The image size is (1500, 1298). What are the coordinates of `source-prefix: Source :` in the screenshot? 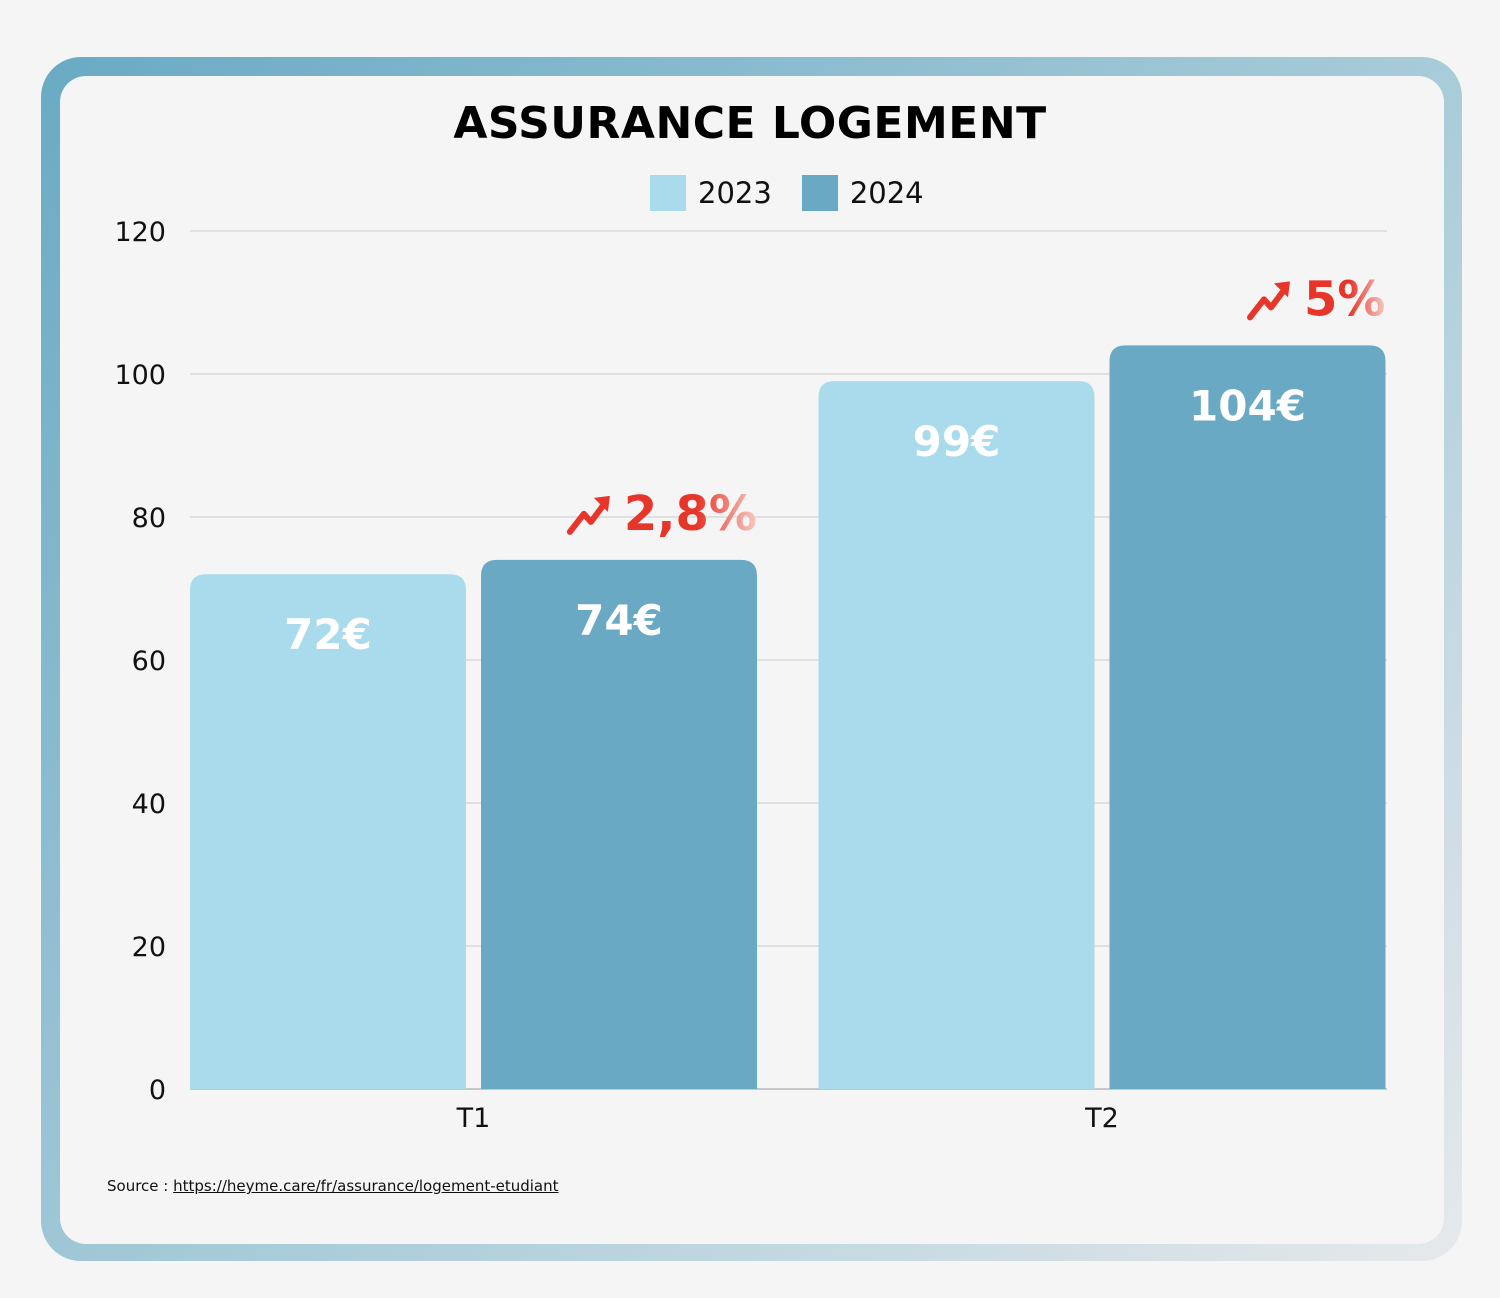 It's located at (140, 1186).